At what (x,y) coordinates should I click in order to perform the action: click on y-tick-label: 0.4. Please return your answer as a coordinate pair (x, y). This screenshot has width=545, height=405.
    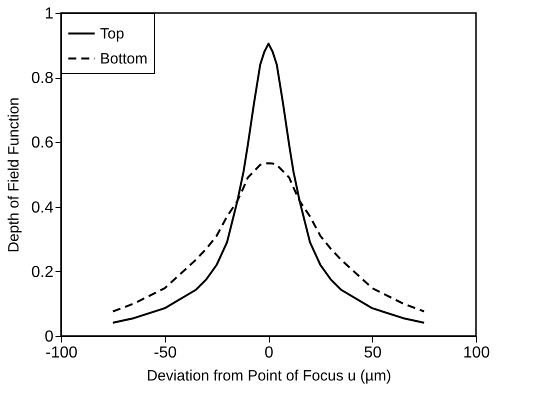
    Looking at the image, I should click on (42, 207).